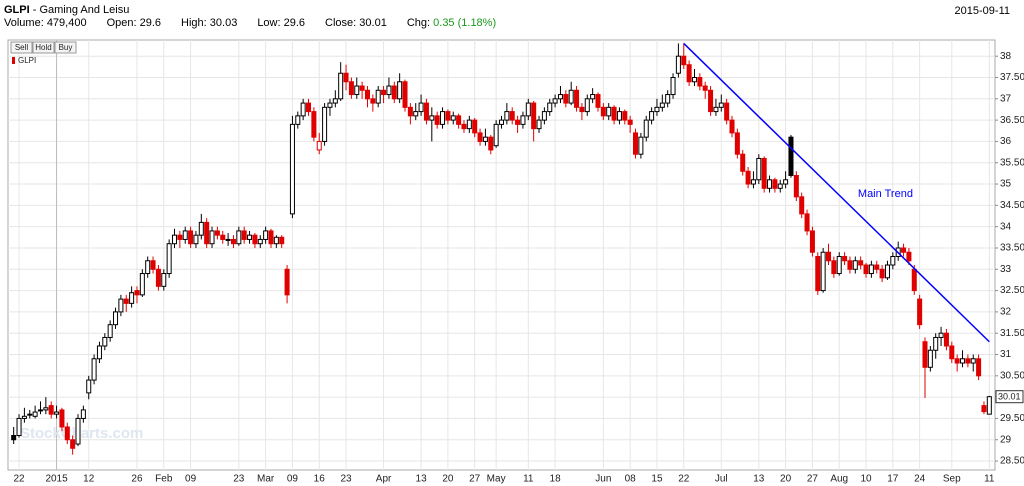 Image resolution: width=1024 pixels, height=486 pixels. I want to click on x-tick-label: Sep, so click(952, 479).